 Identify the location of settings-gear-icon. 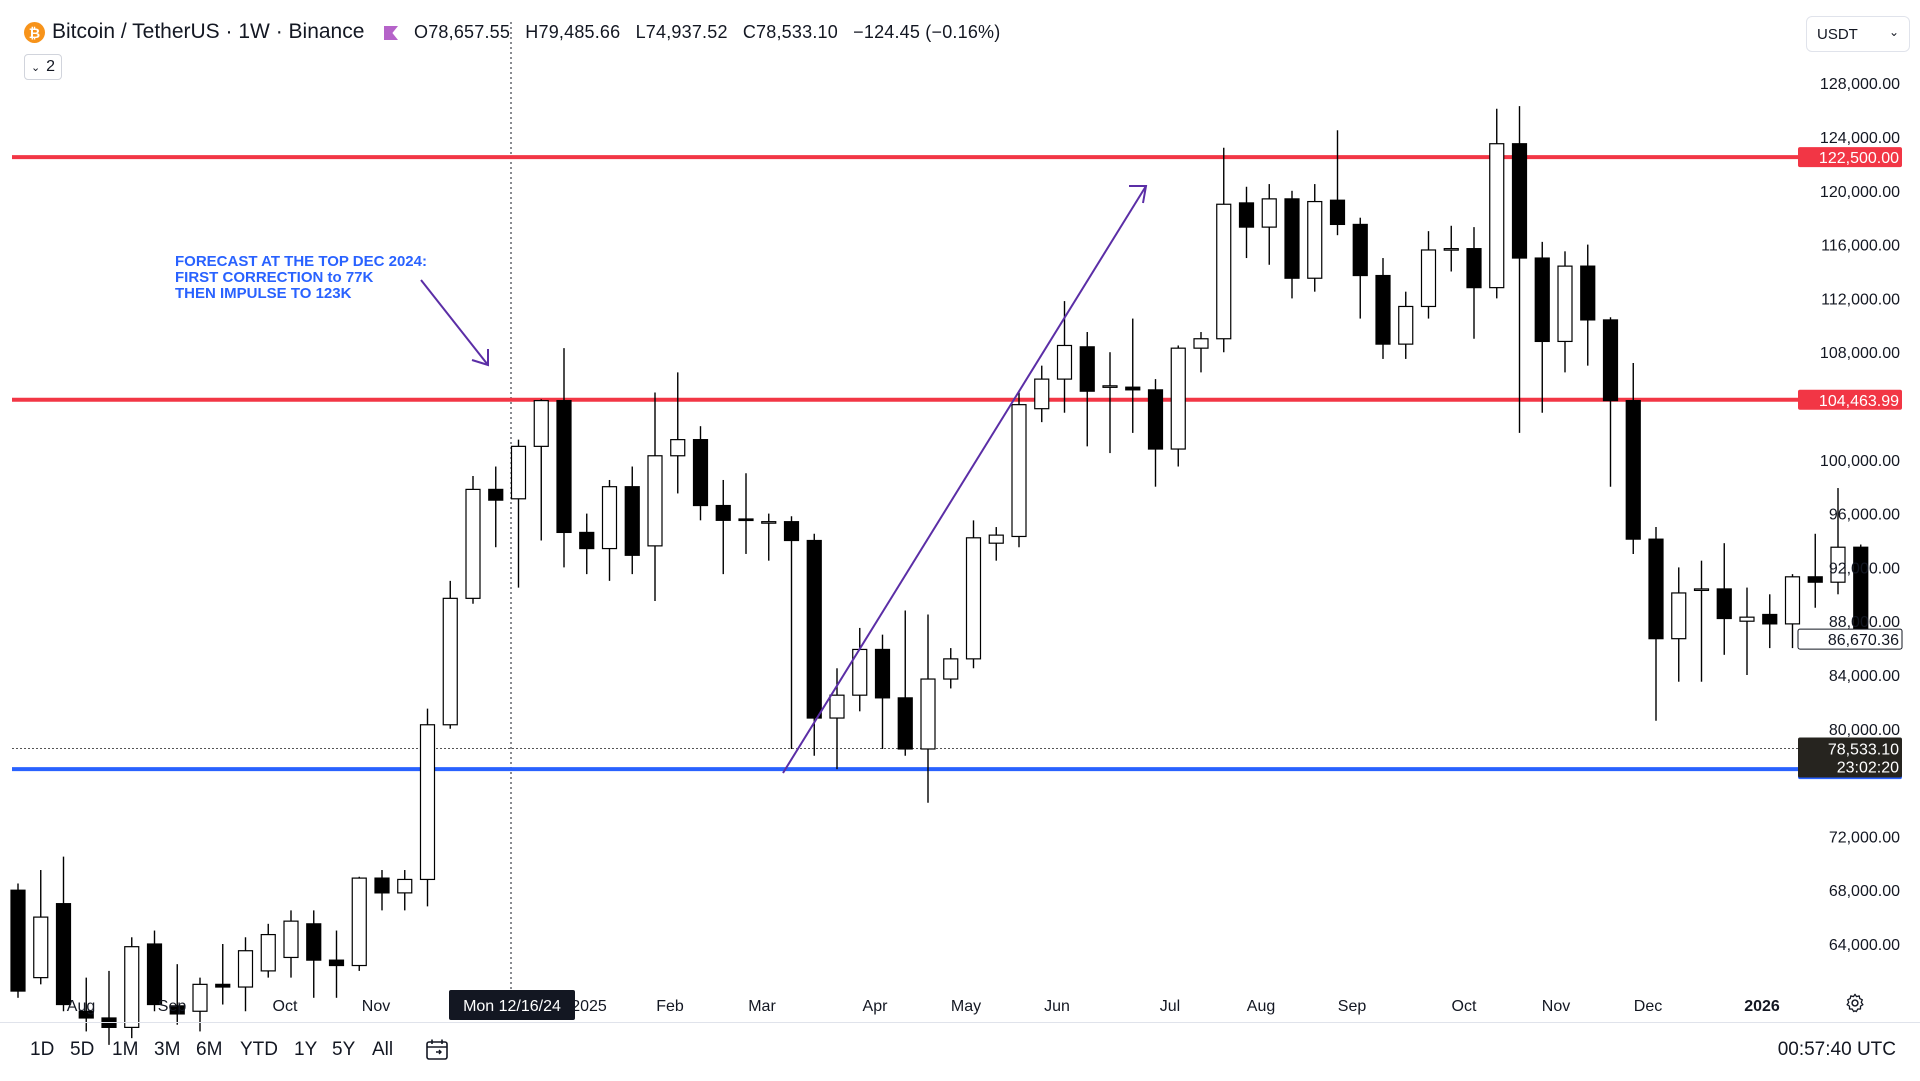
(1855, 1003).